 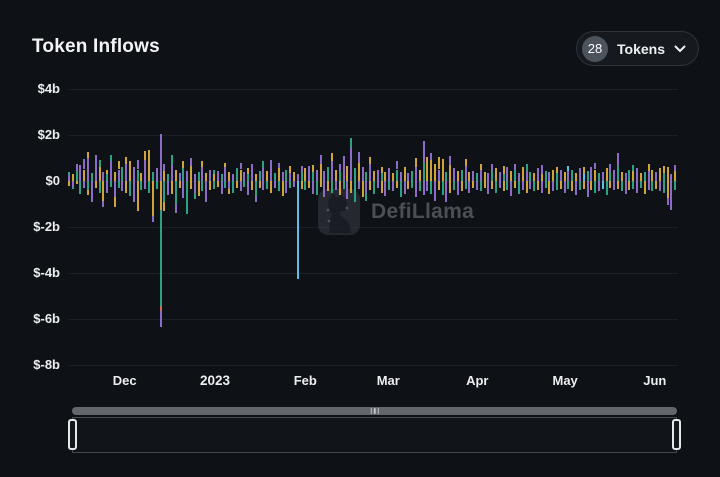 I want to click on tokens-dropdown-button: 28 Tokens, so click(x=637, y=48).